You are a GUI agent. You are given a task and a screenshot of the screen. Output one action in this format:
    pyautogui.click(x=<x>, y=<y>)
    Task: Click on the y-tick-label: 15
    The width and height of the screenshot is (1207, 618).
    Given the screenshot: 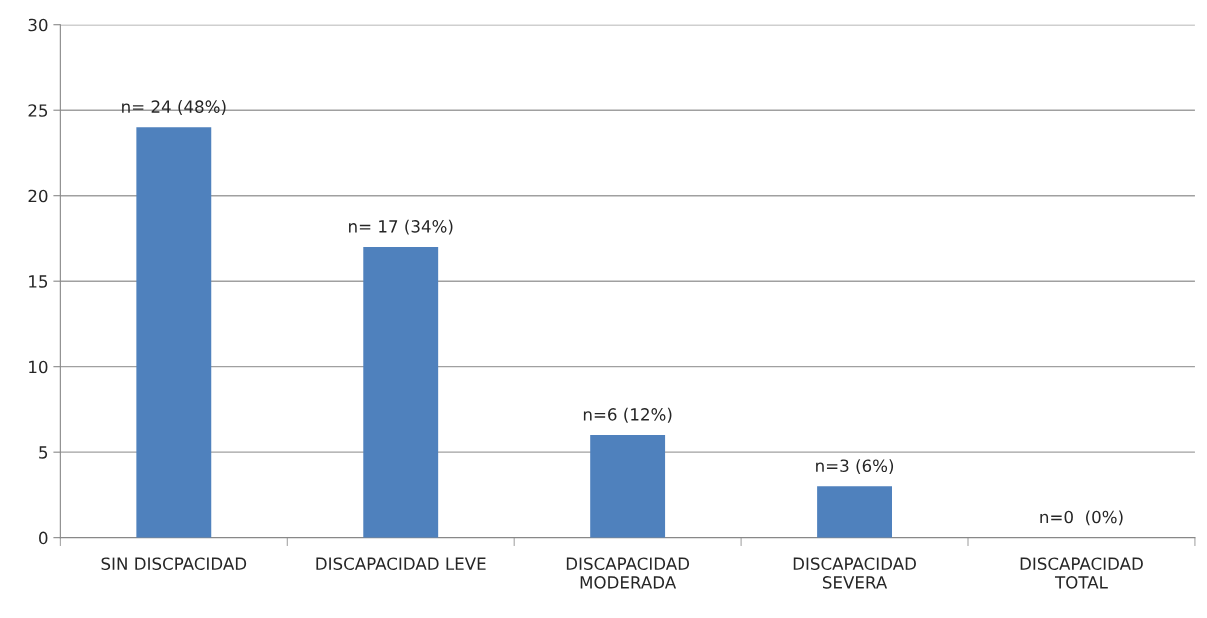 What is the action you would take?
    pyautogui.click(x=38, y=281)
    